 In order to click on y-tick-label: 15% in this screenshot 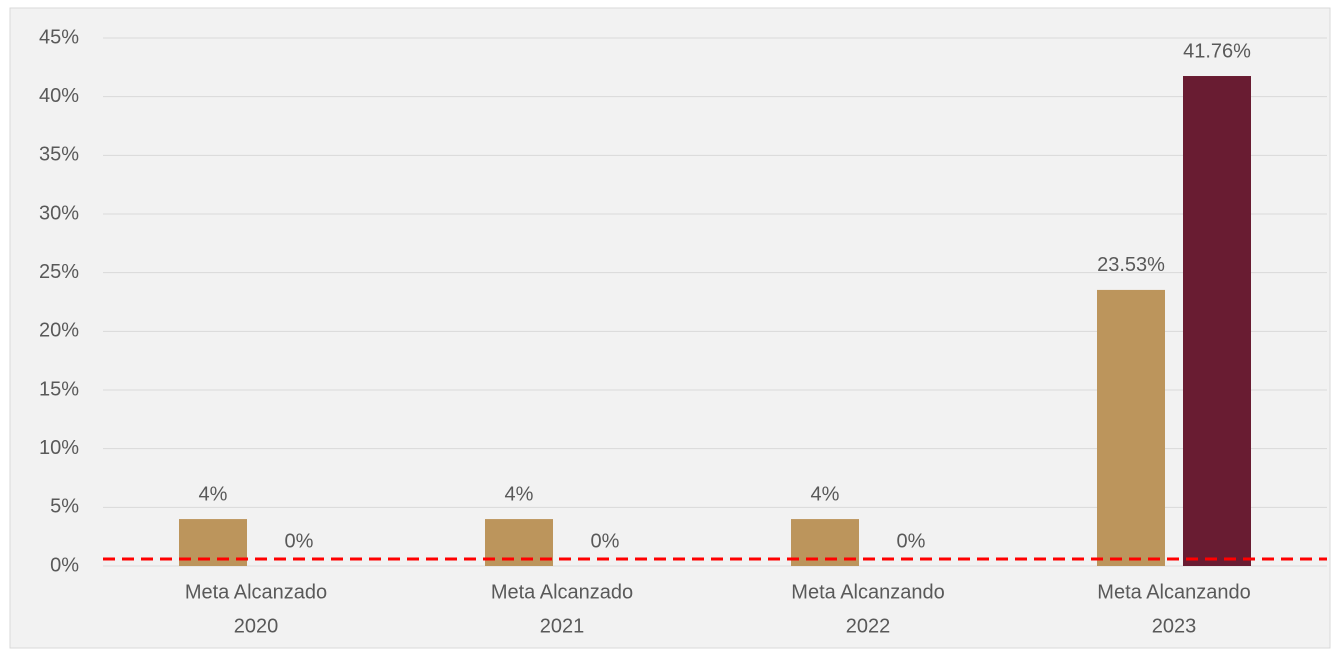, I will do `click(59, 389)`.